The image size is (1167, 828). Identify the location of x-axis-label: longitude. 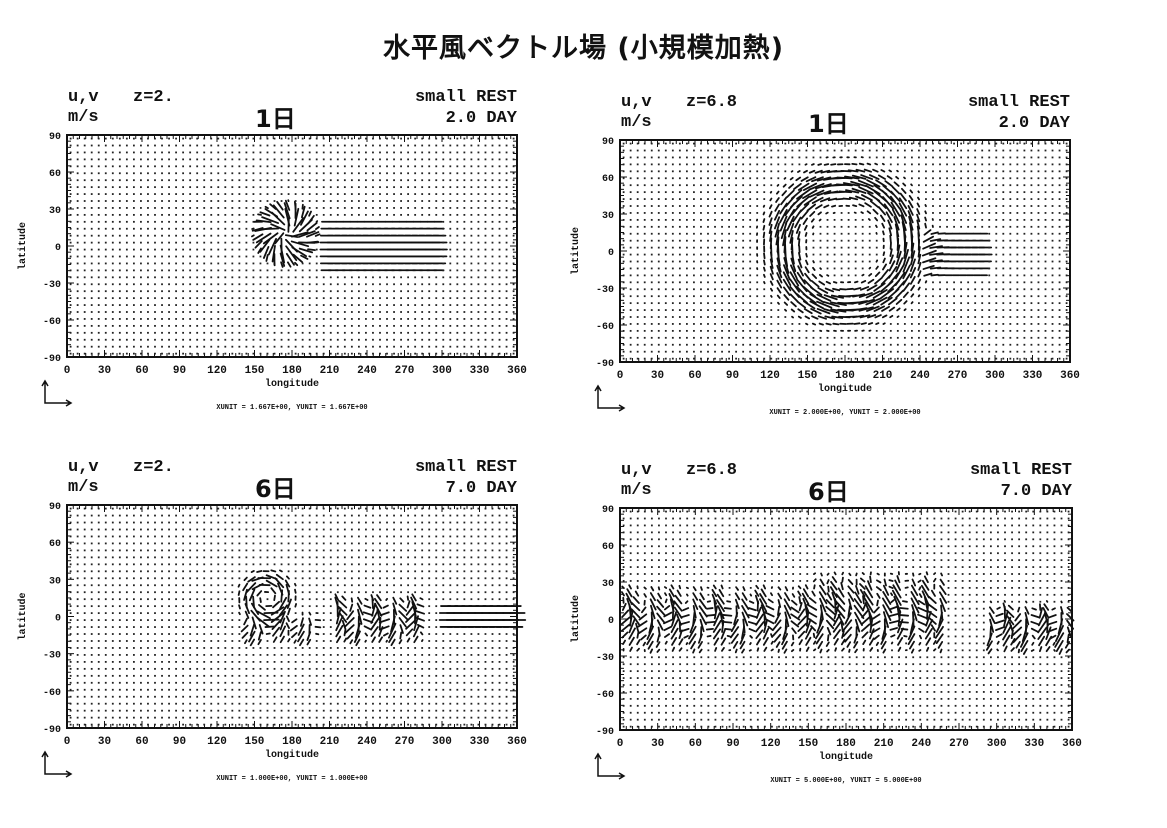
(845, 389).